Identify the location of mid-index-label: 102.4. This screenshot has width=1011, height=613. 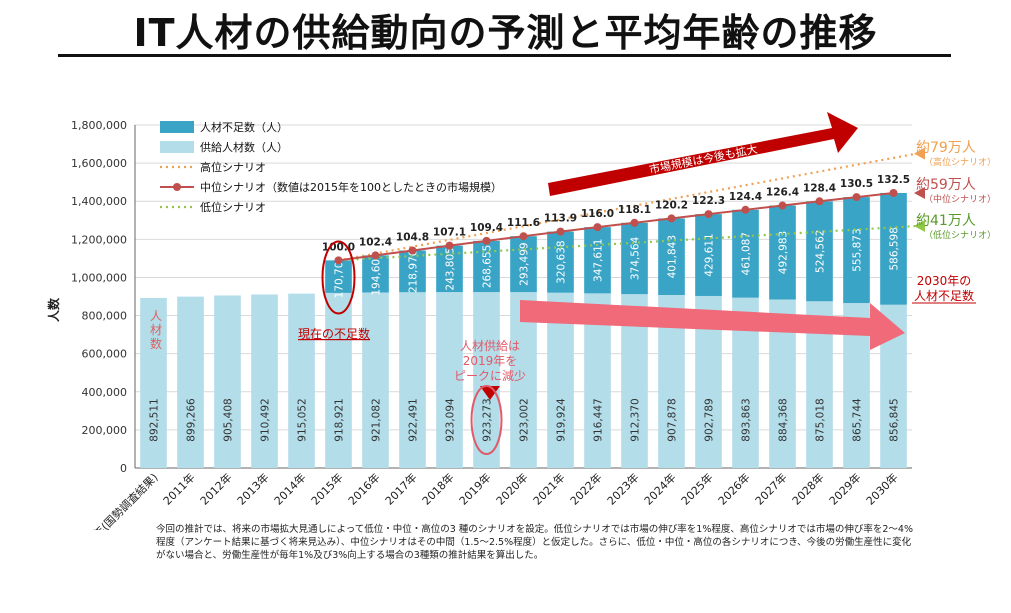
(375, 242).